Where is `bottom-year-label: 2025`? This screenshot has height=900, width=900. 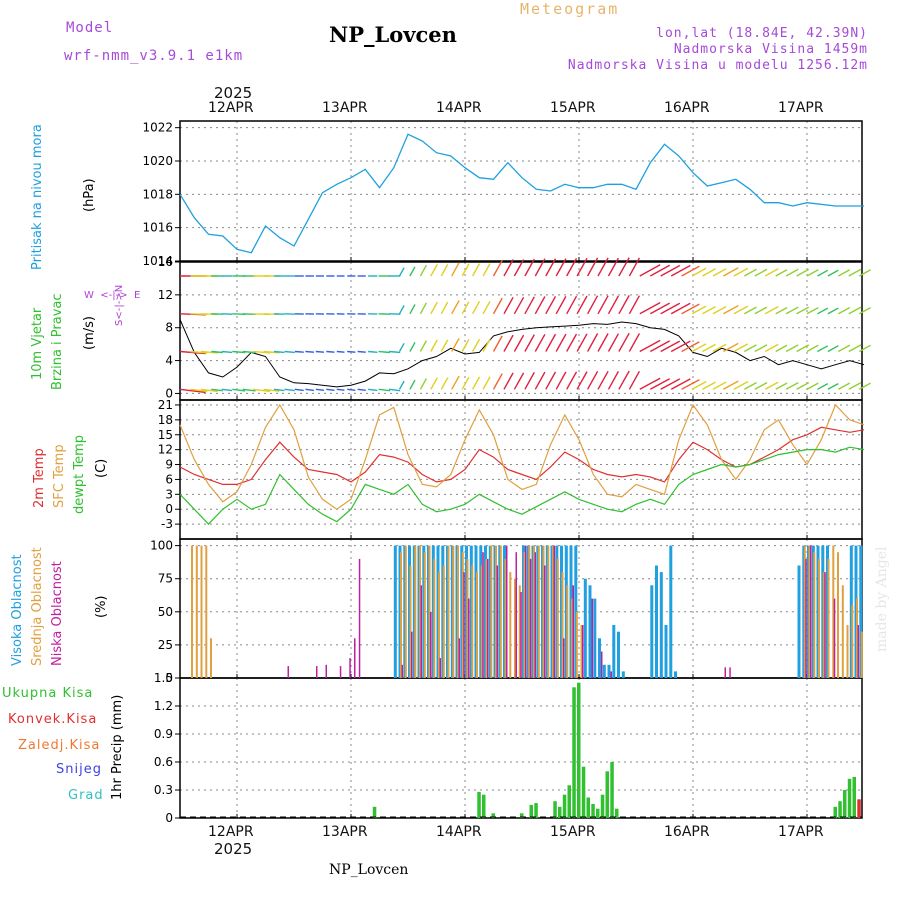
bottom-year-label: 2025 is located at coordinates (233, 849).